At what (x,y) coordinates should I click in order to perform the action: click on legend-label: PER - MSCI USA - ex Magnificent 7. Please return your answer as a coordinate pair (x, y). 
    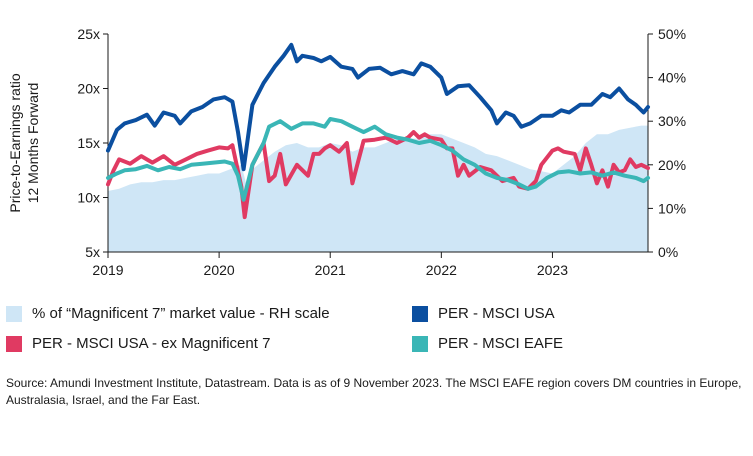
    Looking at the image, I should click on (151, 343).